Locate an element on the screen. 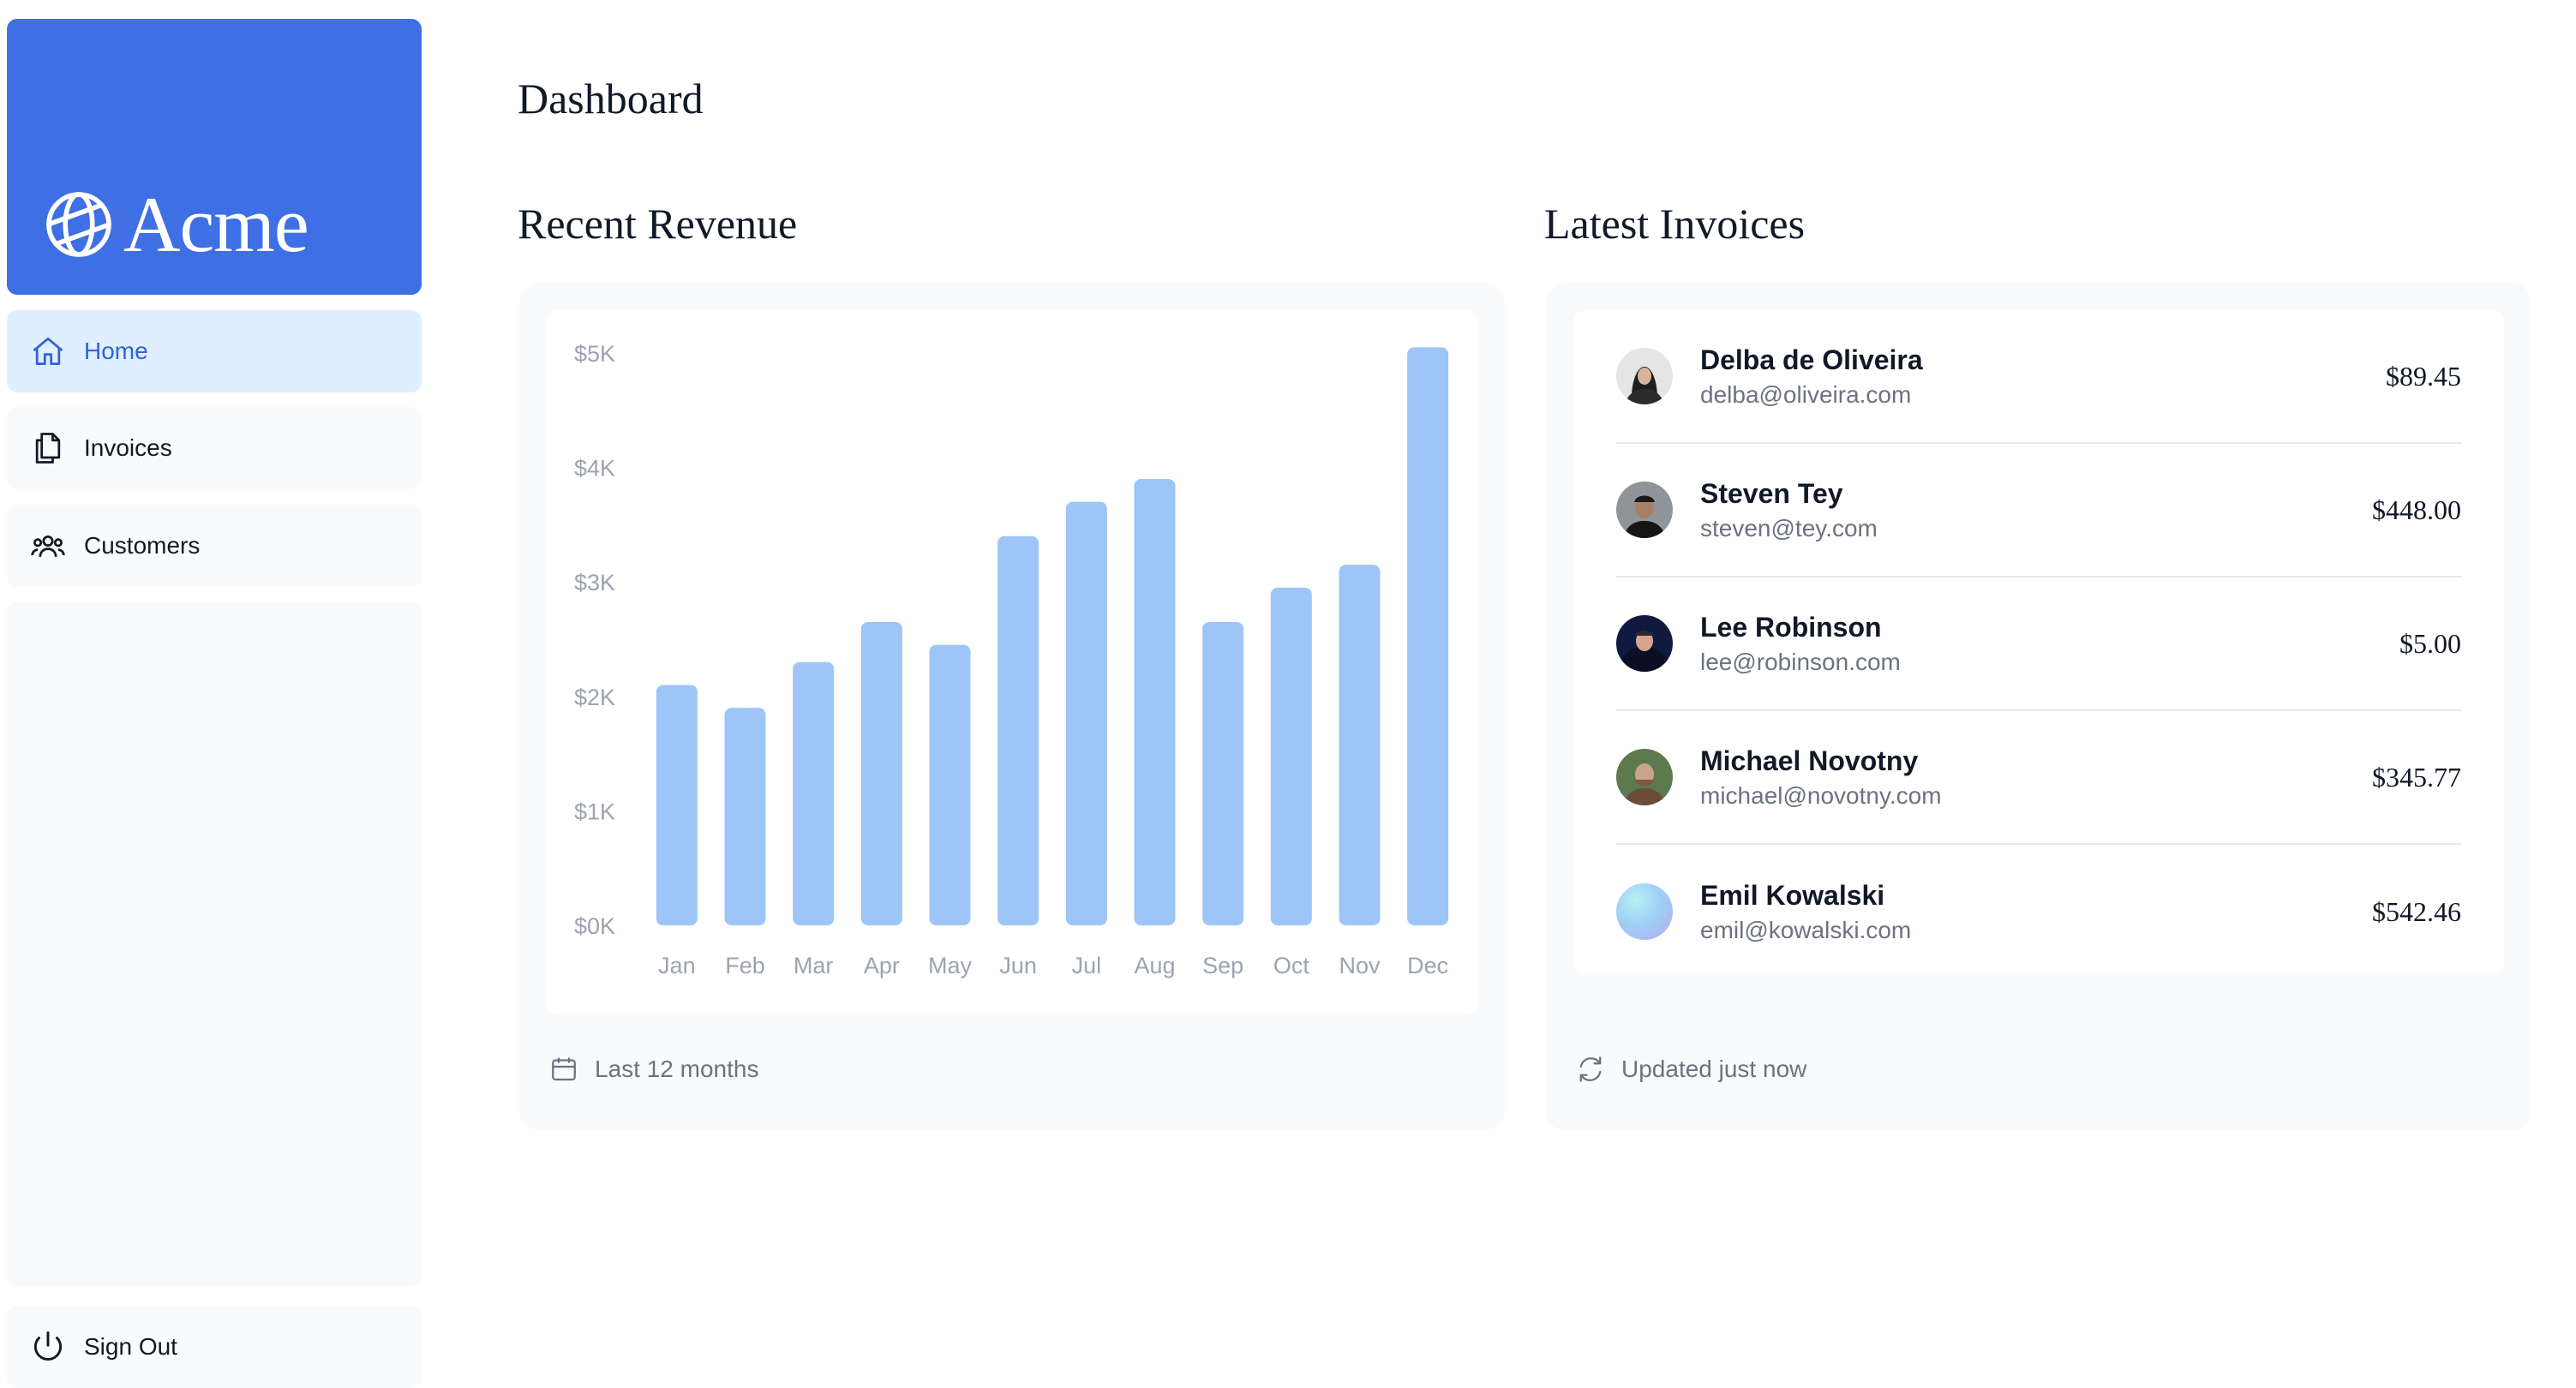  x-tick-label: Jul is located at coordinates (1087, 966).